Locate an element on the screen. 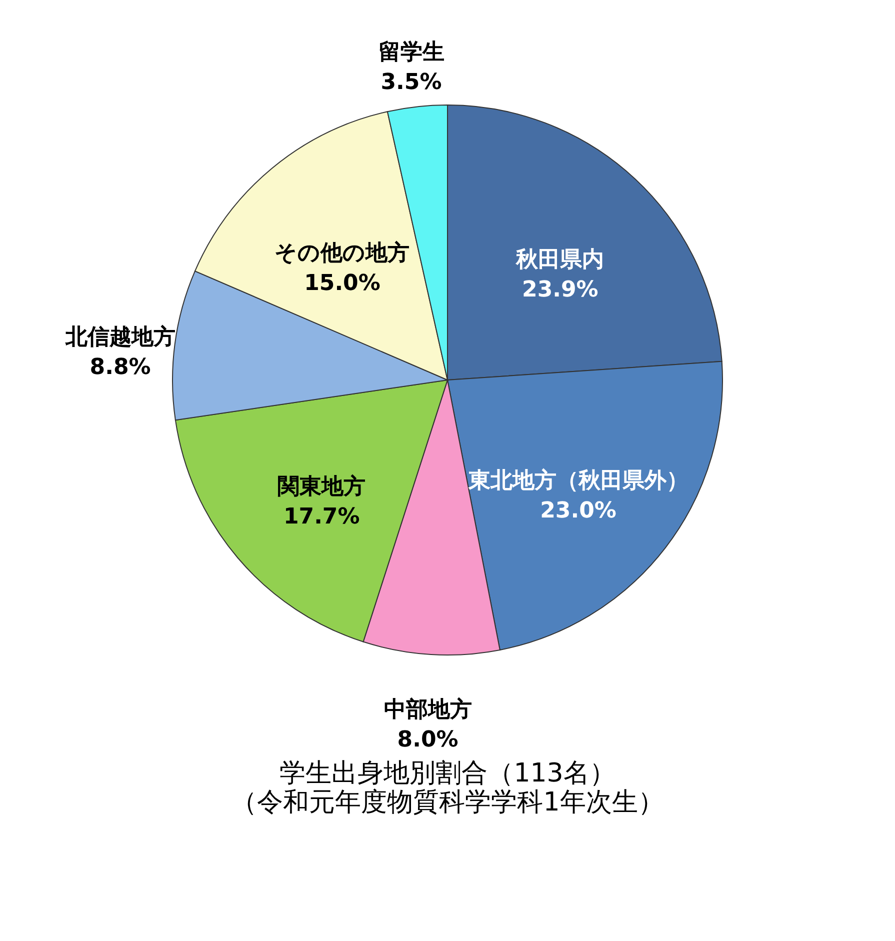 This screenshot has height=941, width=895. slice-label: 北信越地方 is located at coordinates (120, 337).